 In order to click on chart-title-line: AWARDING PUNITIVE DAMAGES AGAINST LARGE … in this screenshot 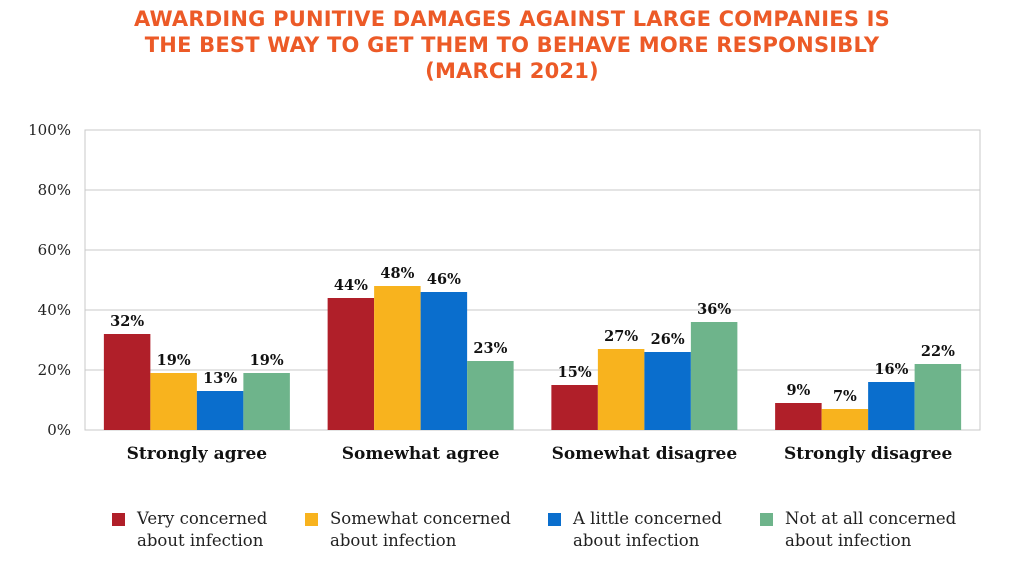, I will do `click(512, 19)`.